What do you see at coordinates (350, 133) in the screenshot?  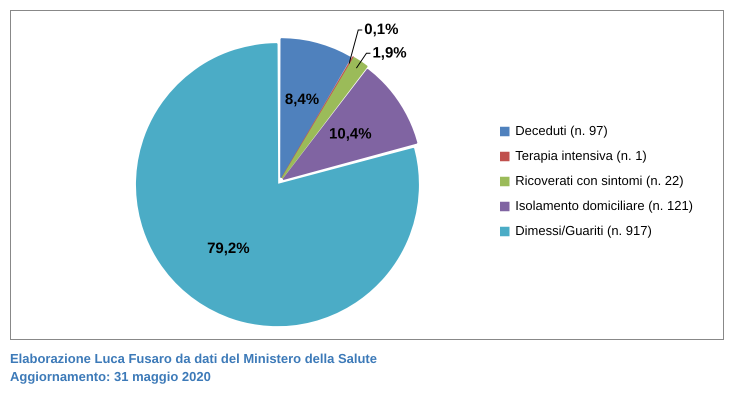 I see `data-label: 10,4%` at bounding box center [350, 133].